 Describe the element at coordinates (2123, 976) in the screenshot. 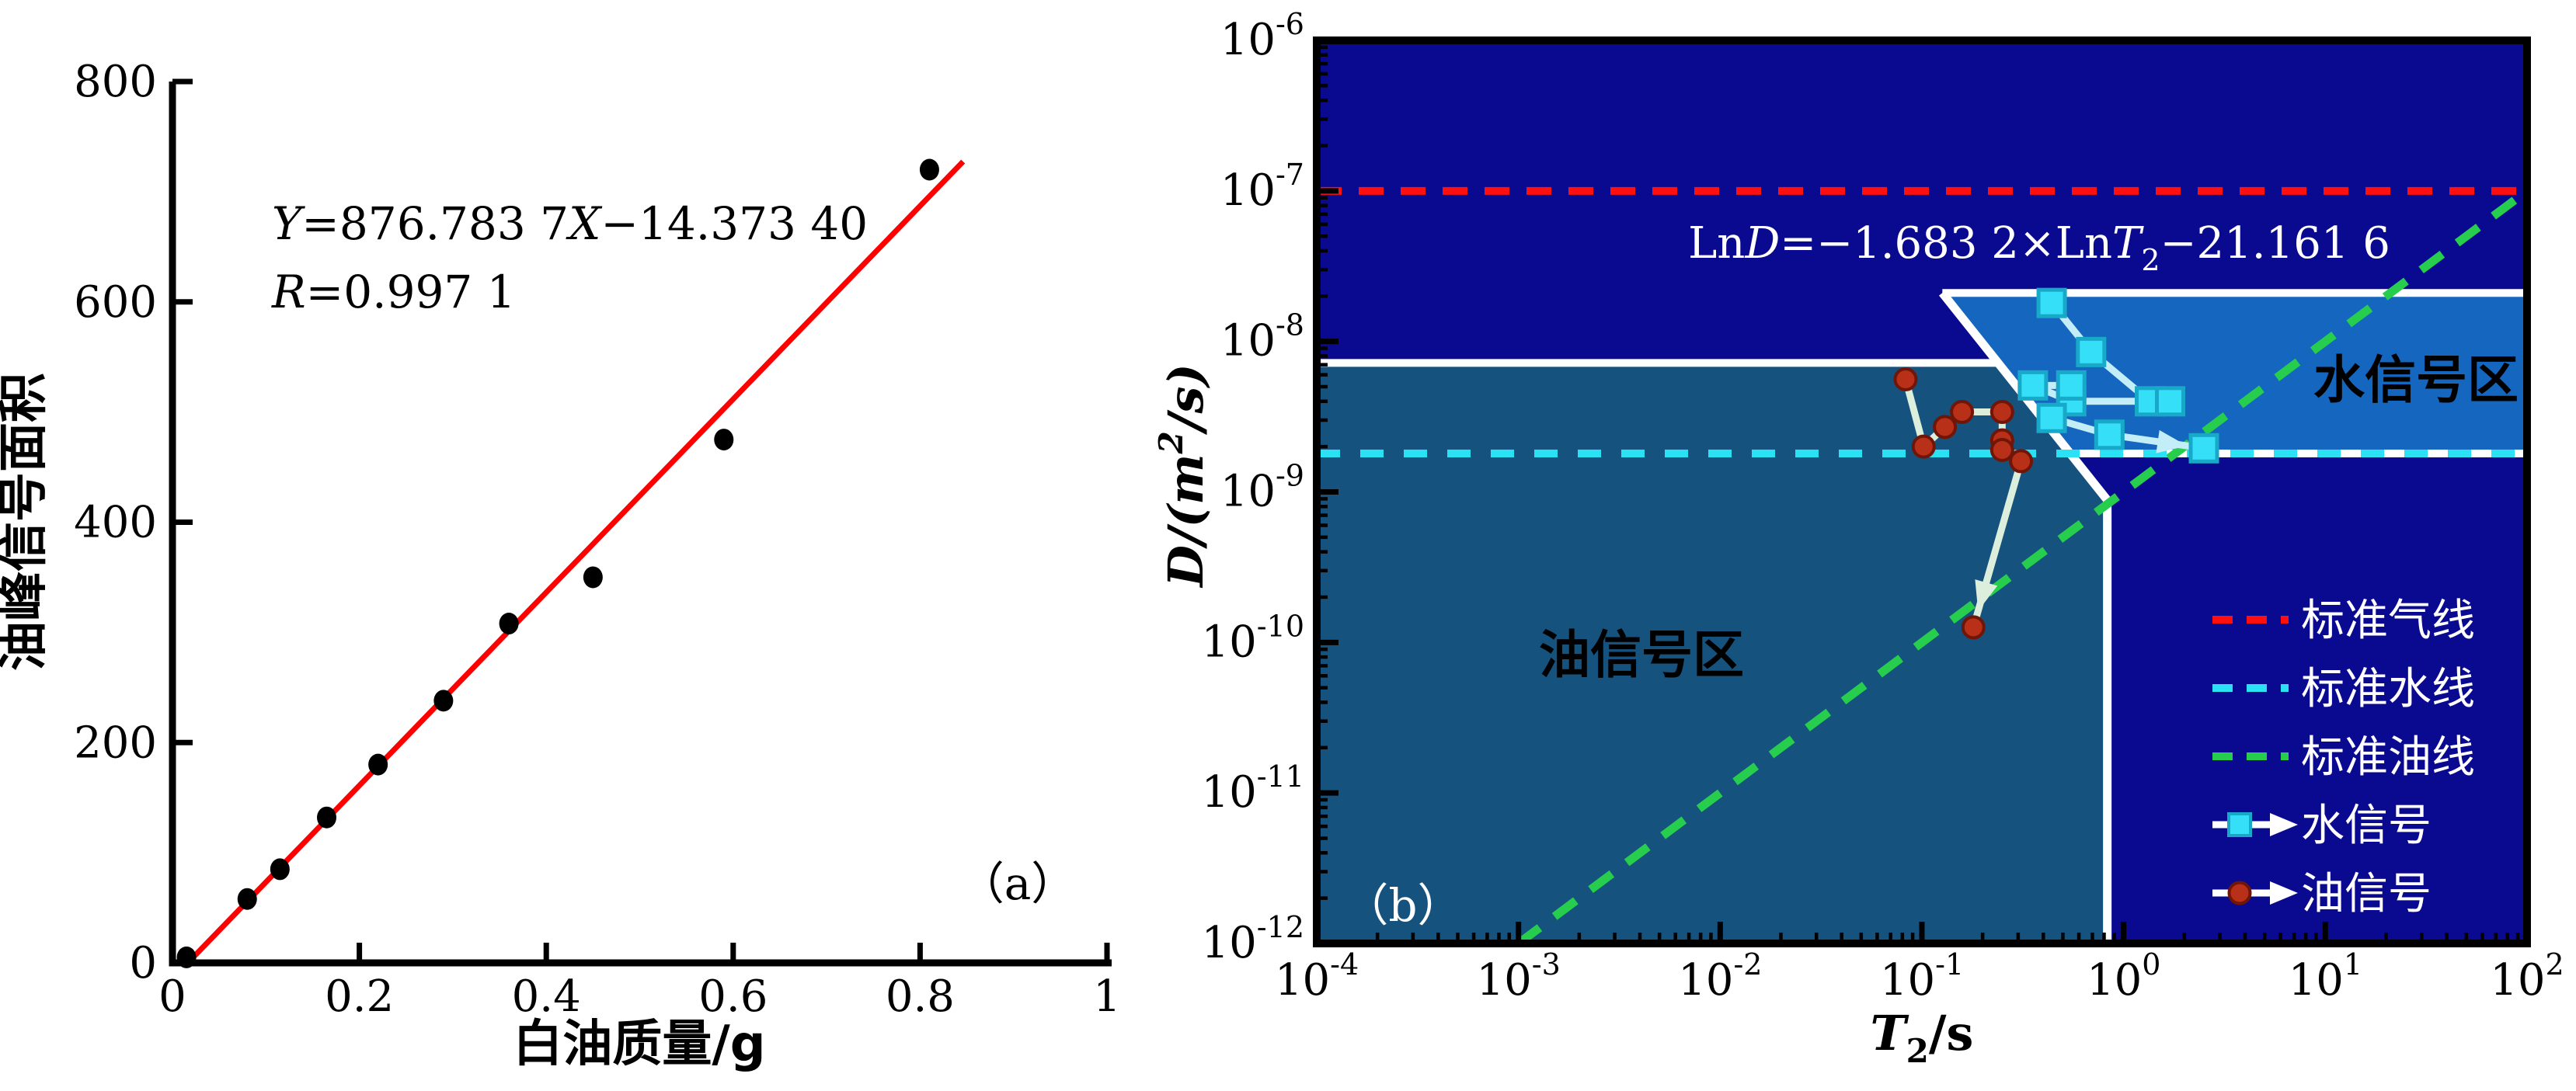

I see `panel-b-x-tick-label: 10⁰` at that location.